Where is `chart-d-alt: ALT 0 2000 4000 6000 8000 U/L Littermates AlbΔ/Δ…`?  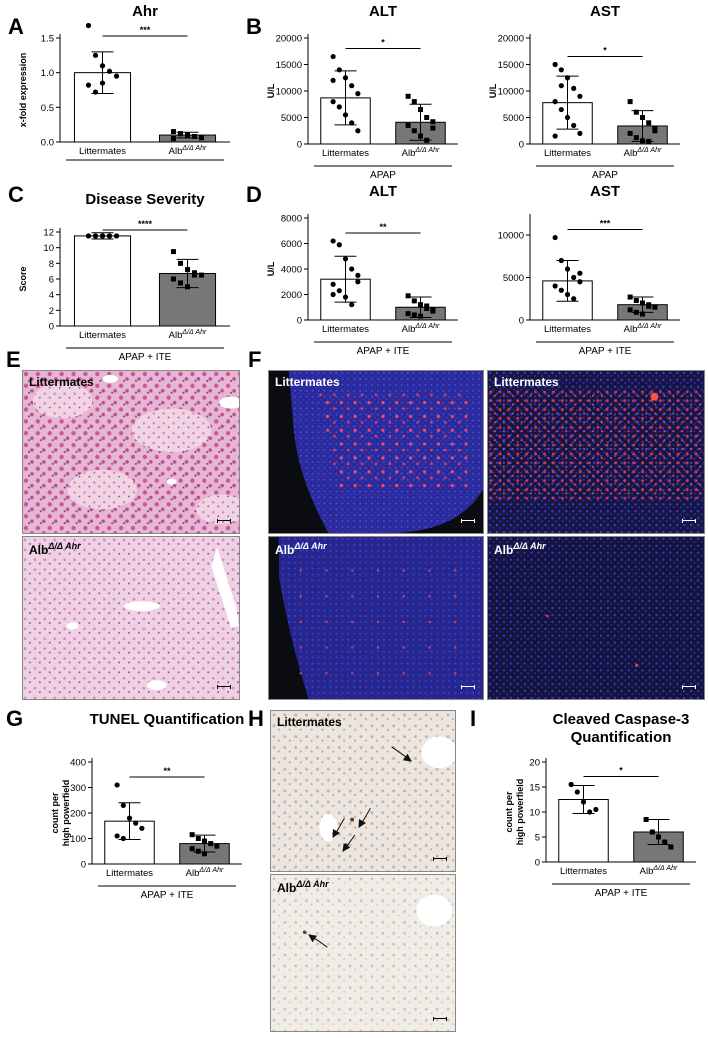
chart-d-alt: ALT 0 2000 4000 6000 8000 U/L Littermates AlbΔ/Δ… is located at coordinates (363, 268).